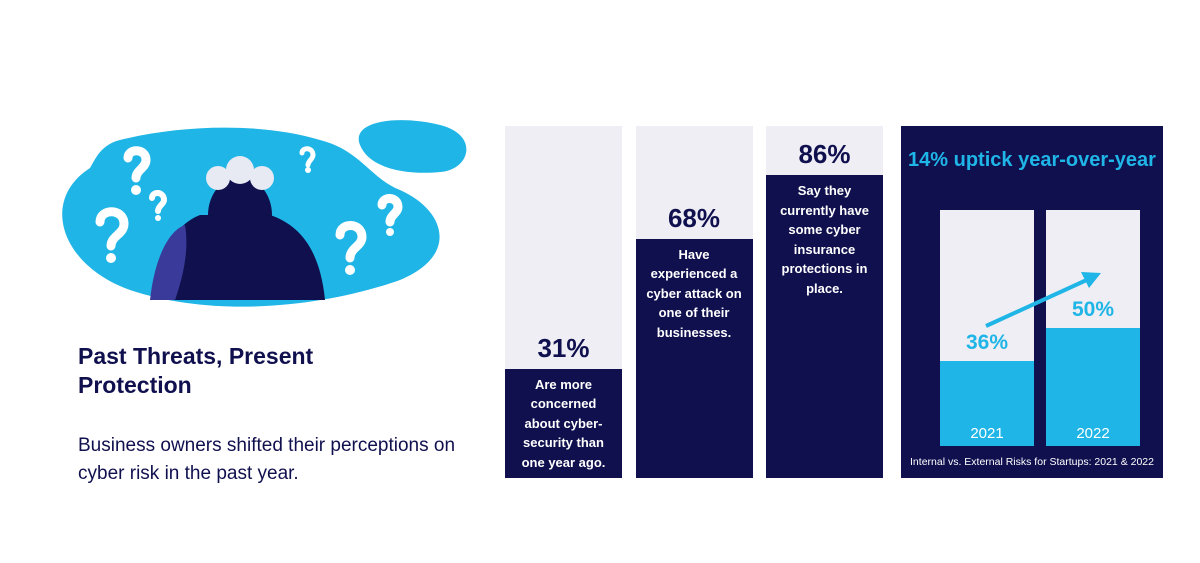 This screenshot has width=1200, height=563. I want to click on value-label: 31%, so click(563, 347).